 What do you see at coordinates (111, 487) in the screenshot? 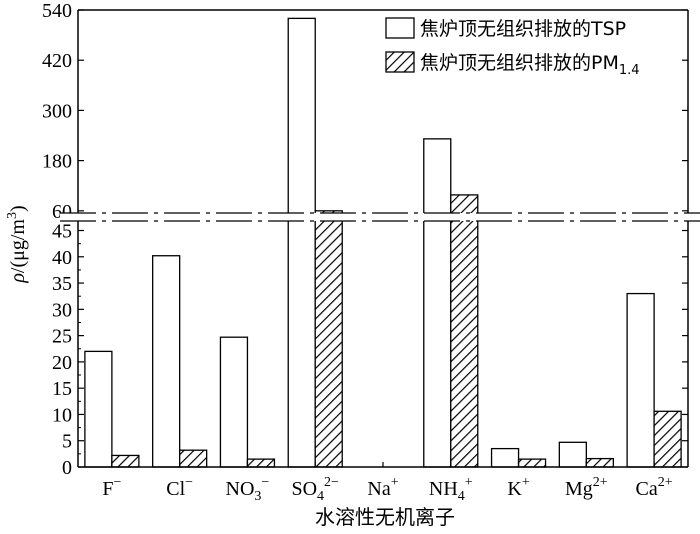
I see `x-tick-label: F−` at bounding box center [111, 487].